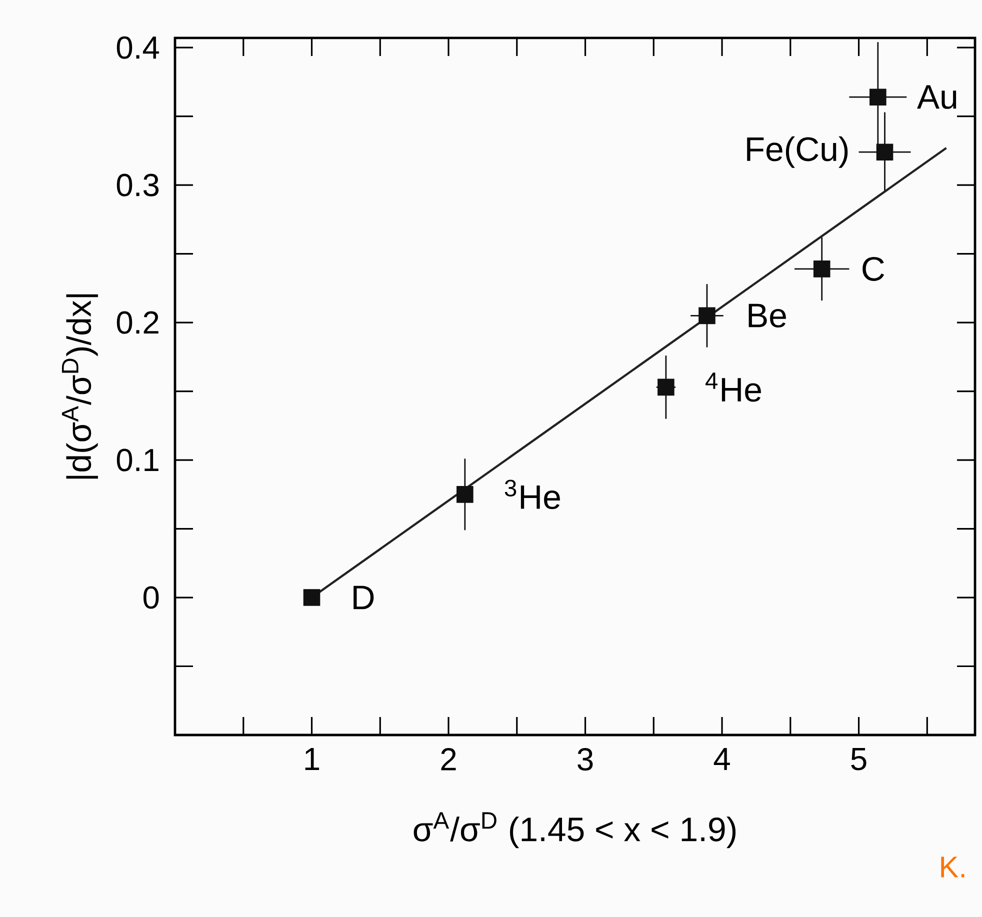 The image size is (982, 917). I want to click on y-axis-title: |d(σ$^{A}$/σ$^{D}$)/dx|, so click(80, 386).